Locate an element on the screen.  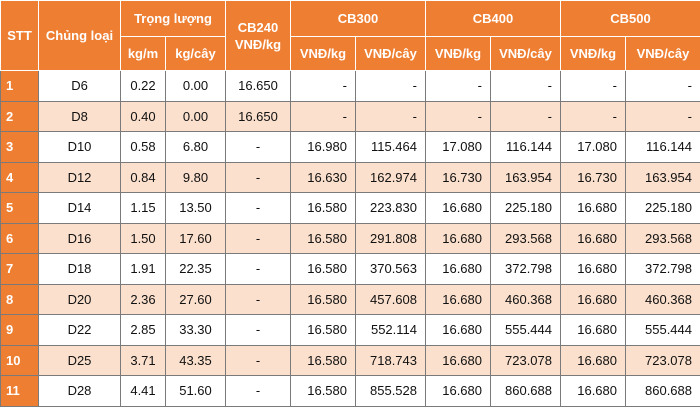
table-cell: 1.50 is located at coordinates (143, 238).